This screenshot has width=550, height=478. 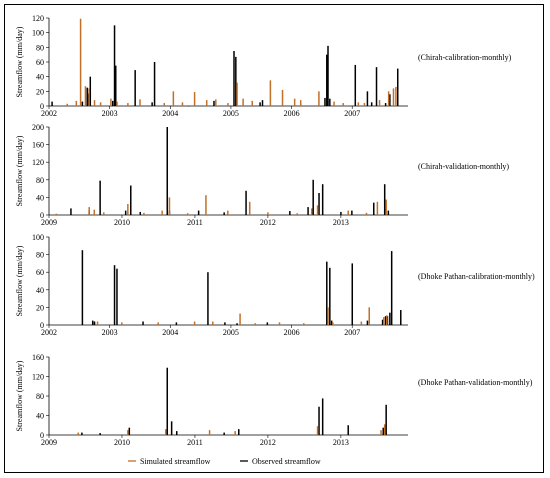 What do you see at coordinates (19, 170) in the screenshot?
I see `y-axis-label: Streamflow (mm/day)` at bounding box center [19, 170].